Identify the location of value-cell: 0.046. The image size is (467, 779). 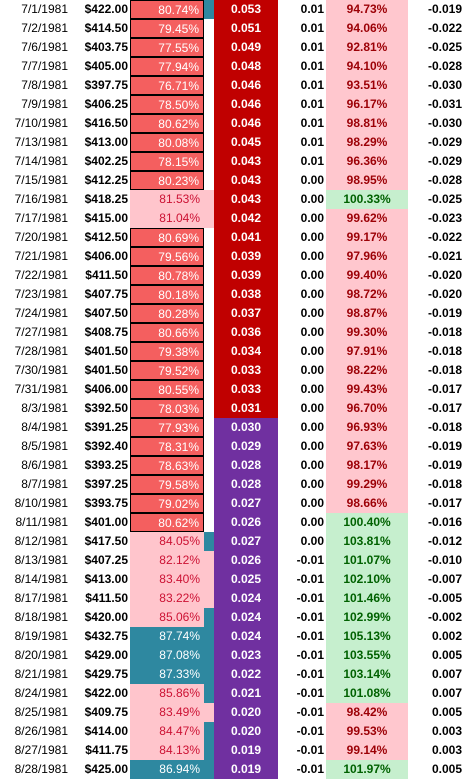
(246, 85).